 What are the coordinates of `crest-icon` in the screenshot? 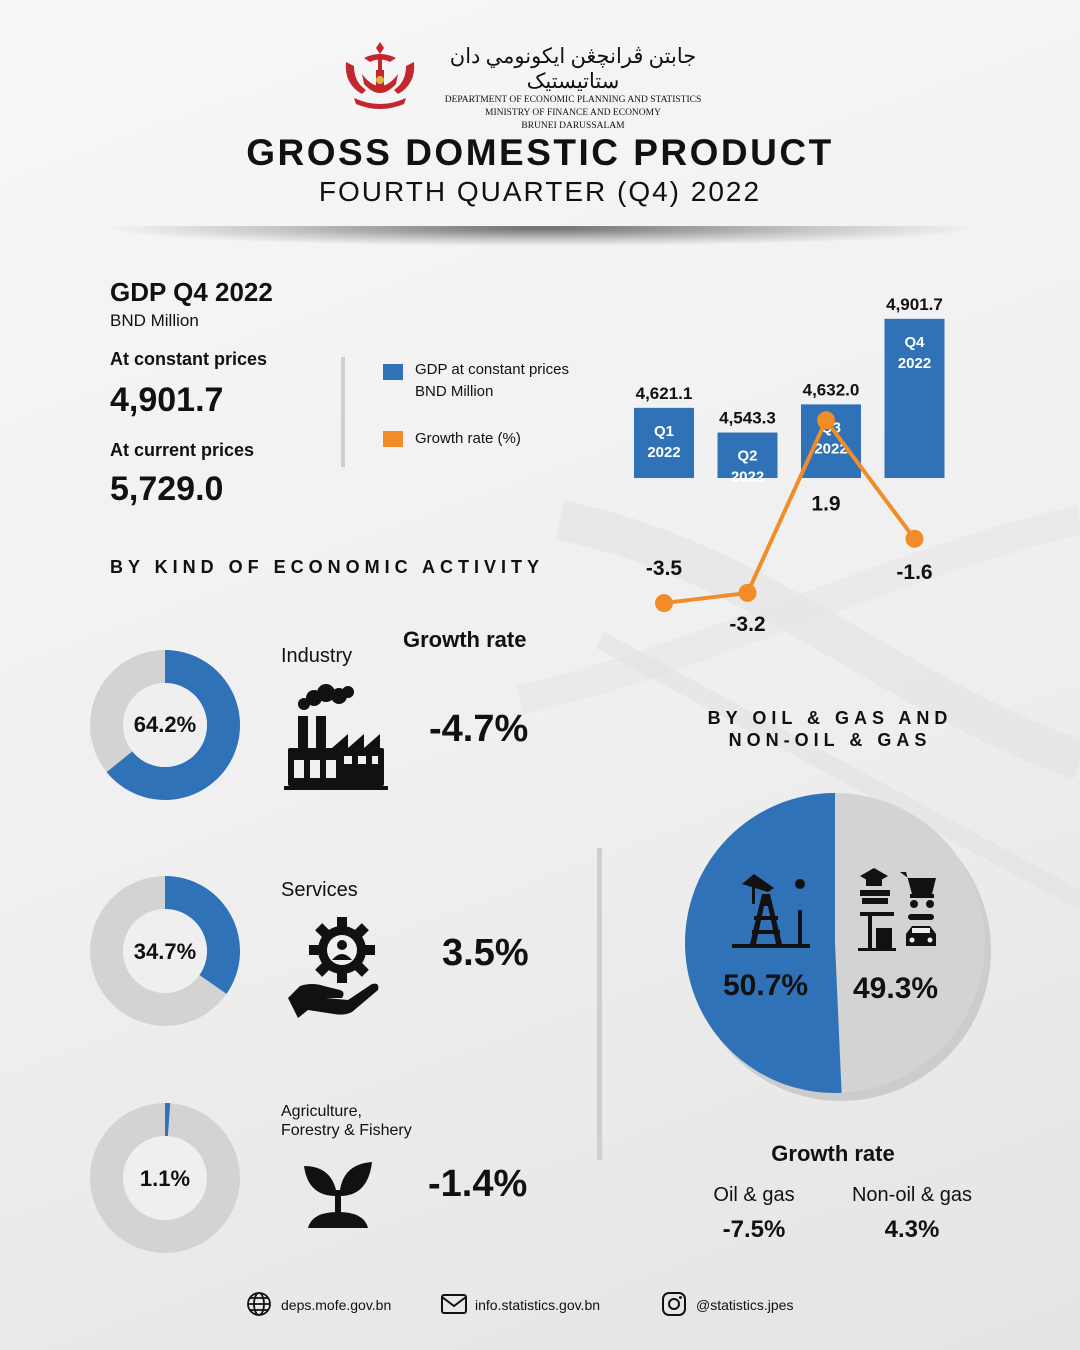 It's located at (380, 75).